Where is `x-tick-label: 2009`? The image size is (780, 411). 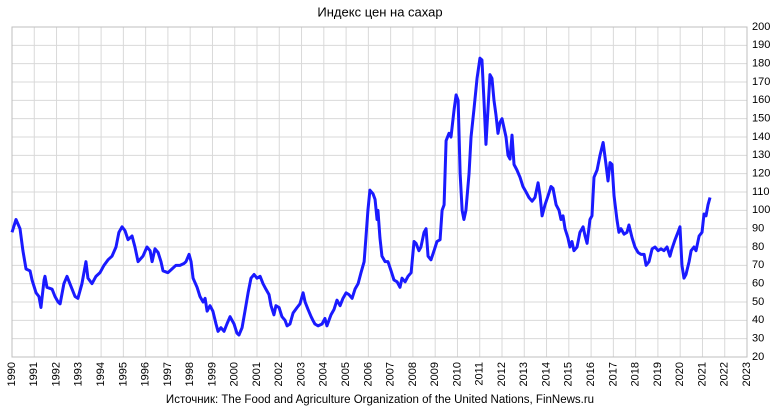 x-tick-label: 2009 is located at coordinates (435, 374).